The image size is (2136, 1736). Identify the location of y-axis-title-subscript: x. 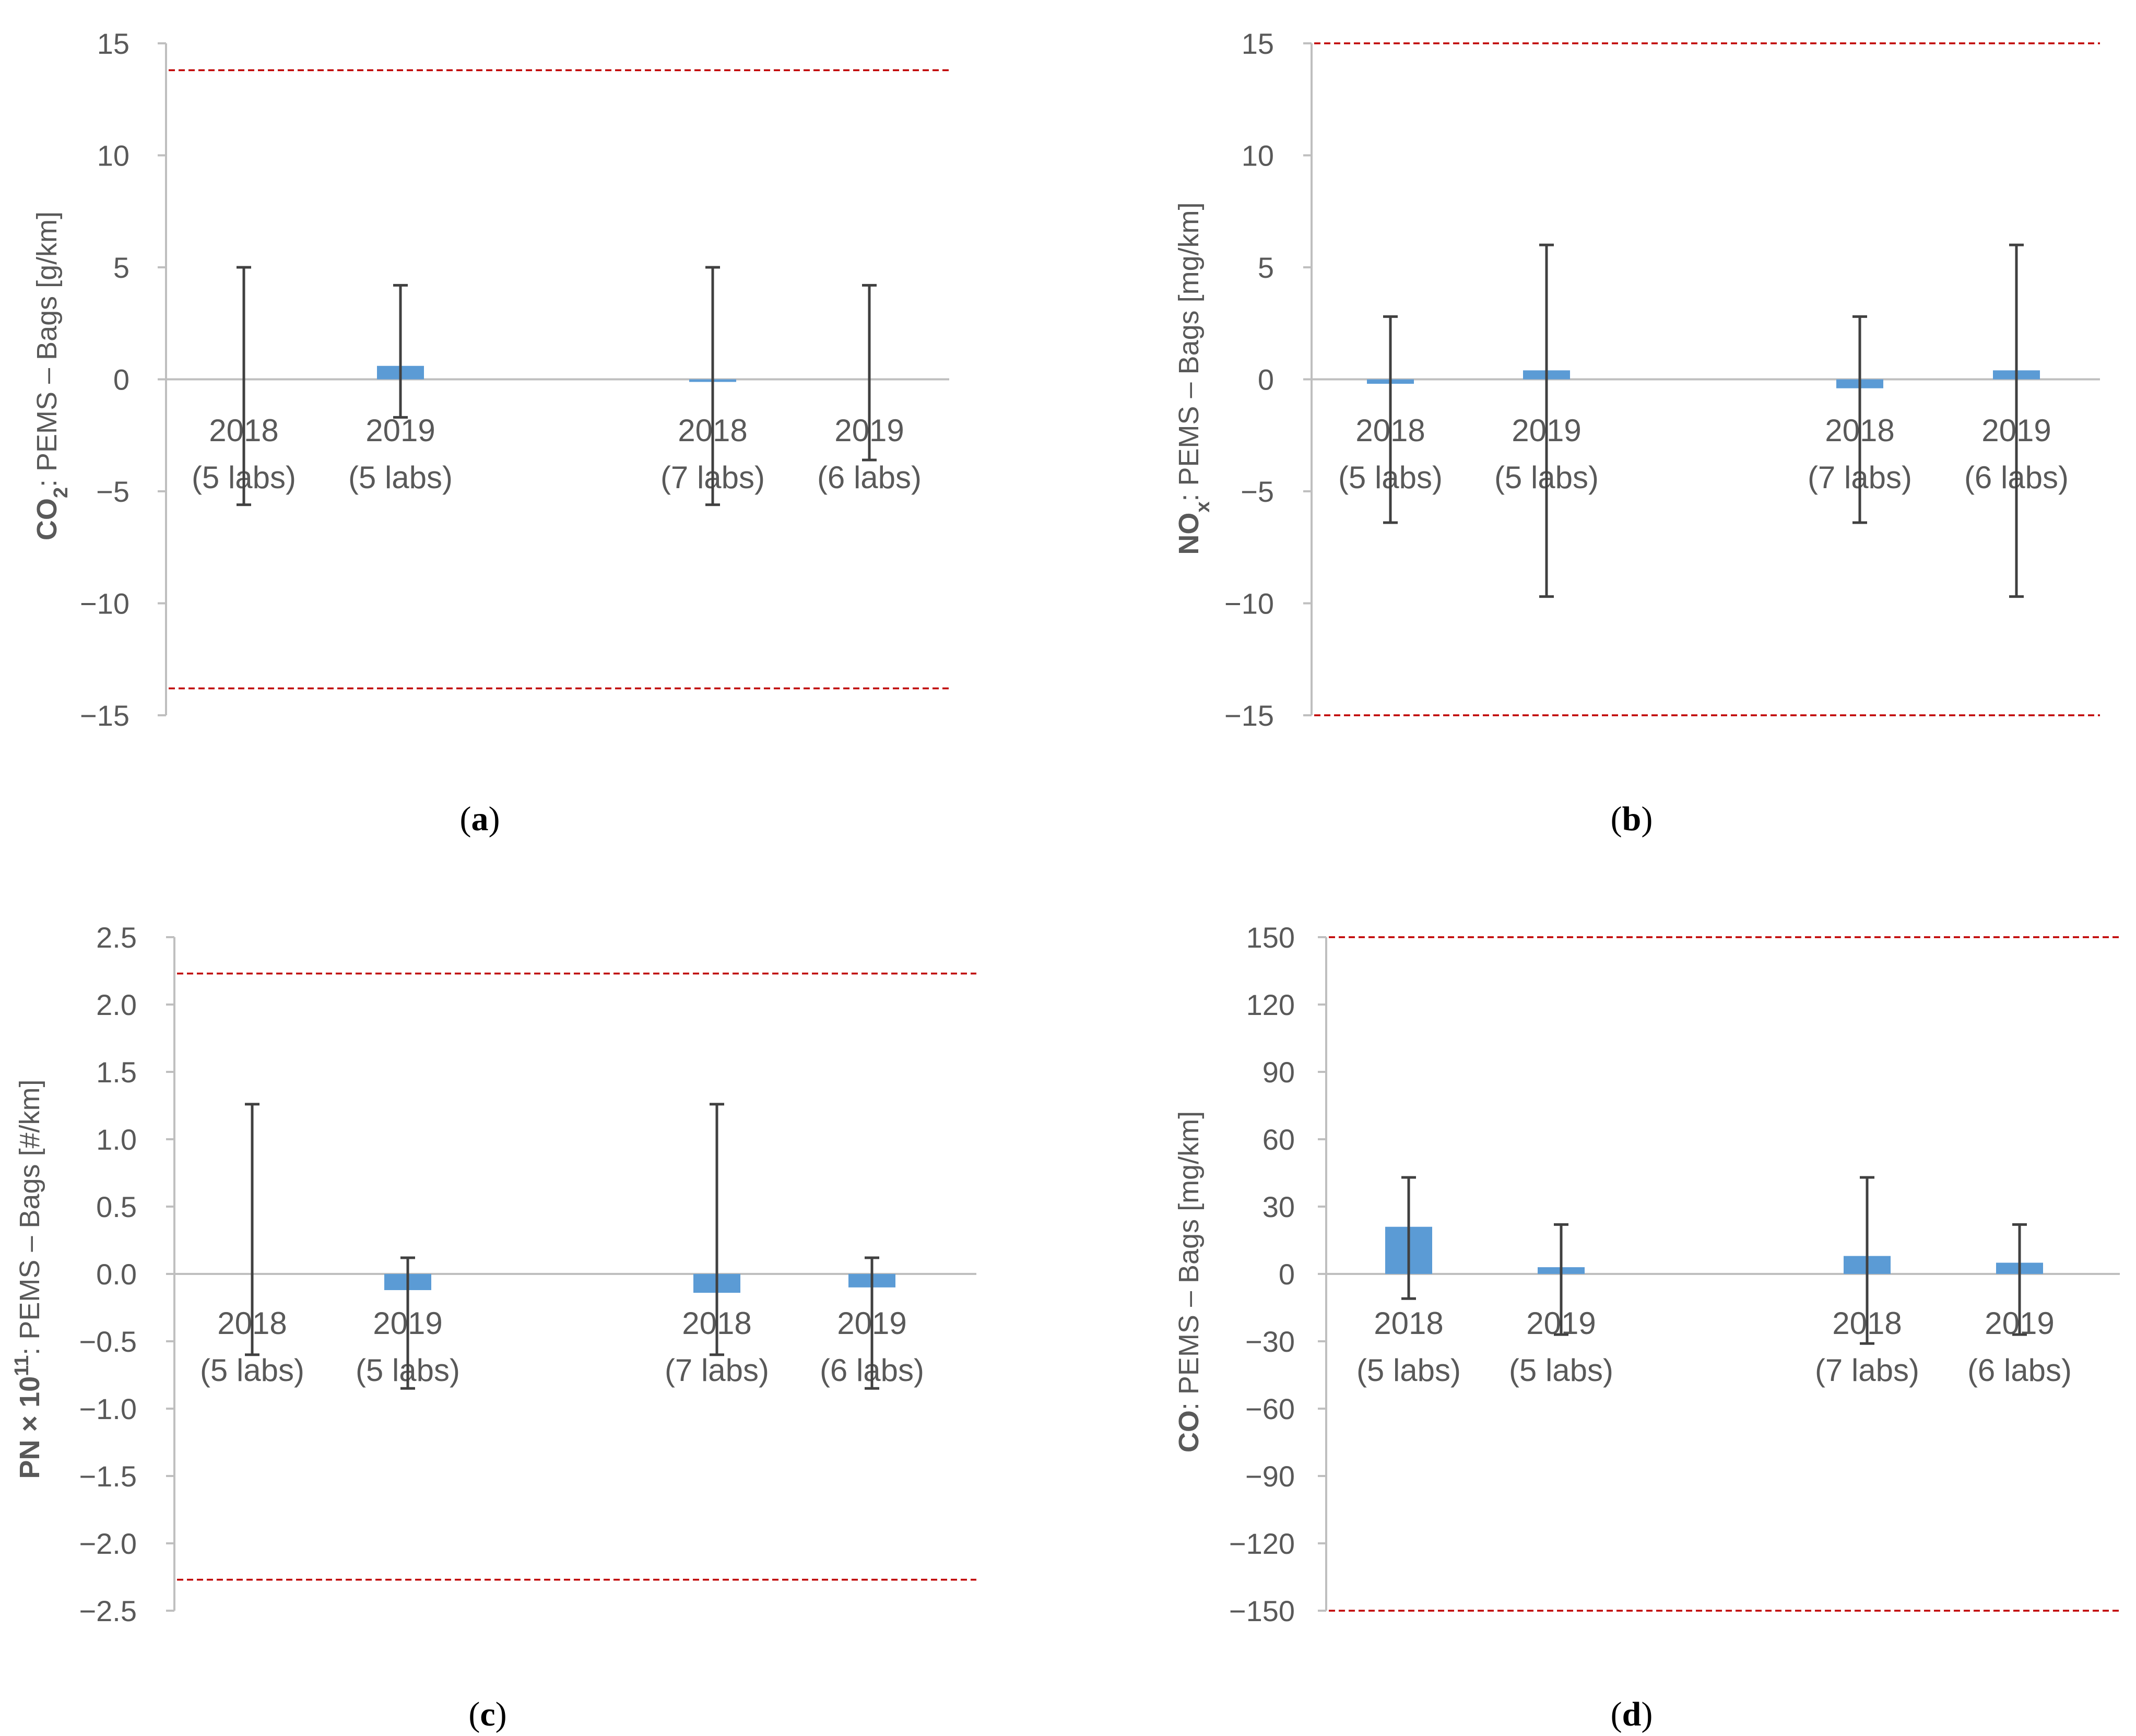
(1203, 507).